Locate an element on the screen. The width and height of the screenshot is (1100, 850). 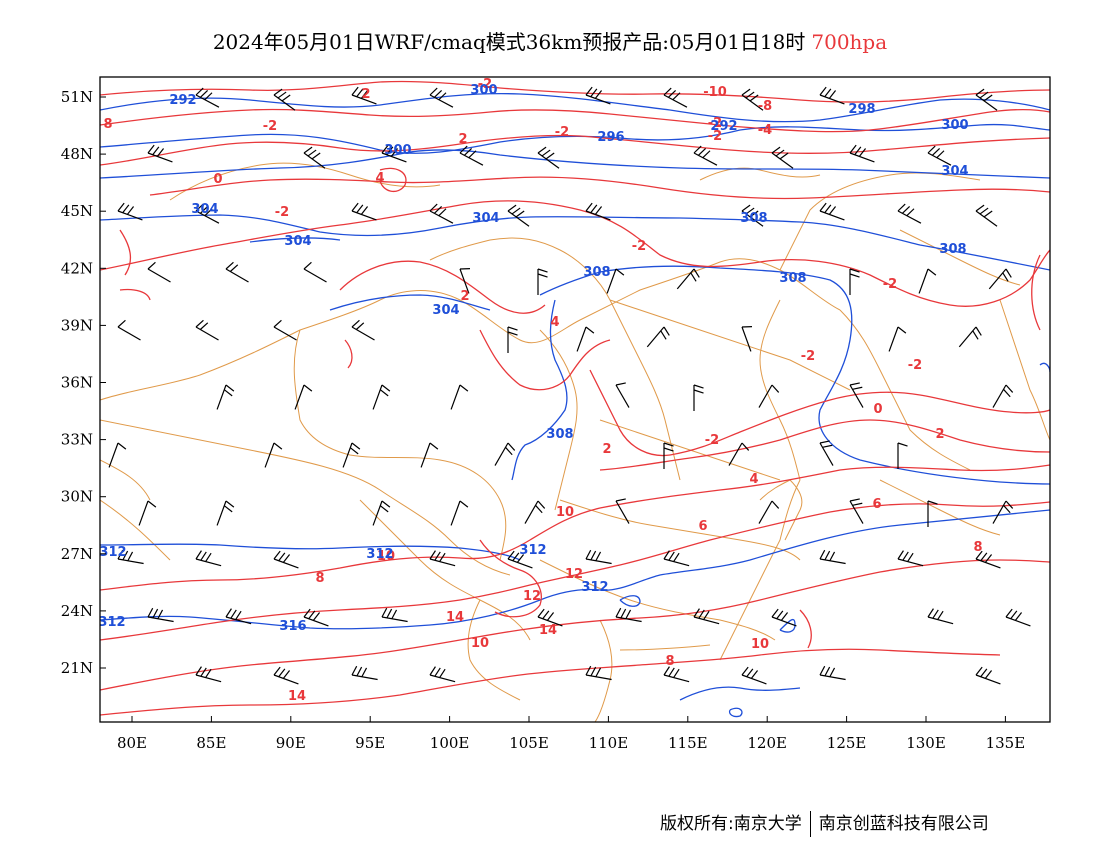
lon-tick-label: 120E is located at coordinates (767, 743).